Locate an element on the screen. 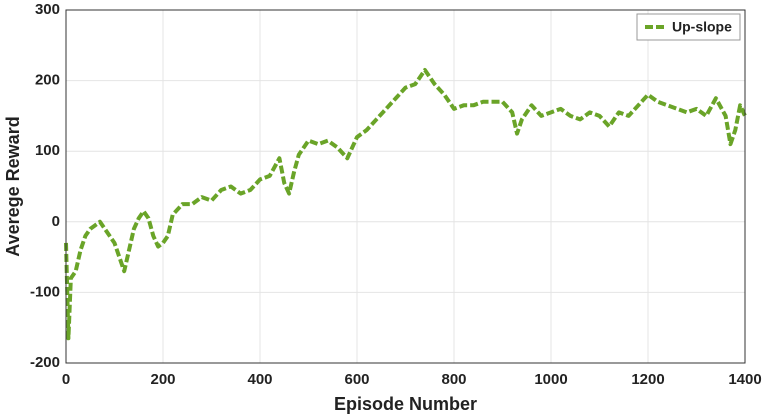  y-tick-label: 0 is located at coordinates (56, 221).